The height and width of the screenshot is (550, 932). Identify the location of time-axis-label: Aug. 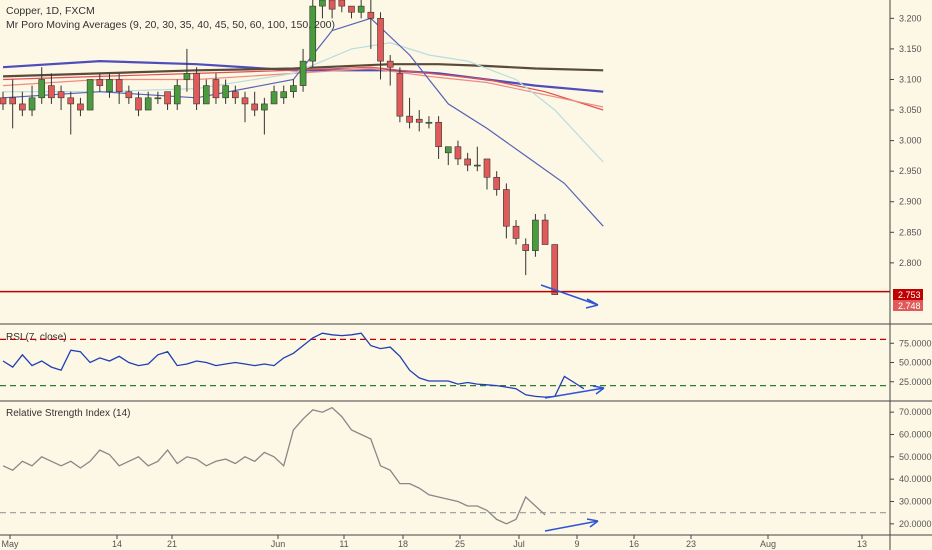
(768, 544).